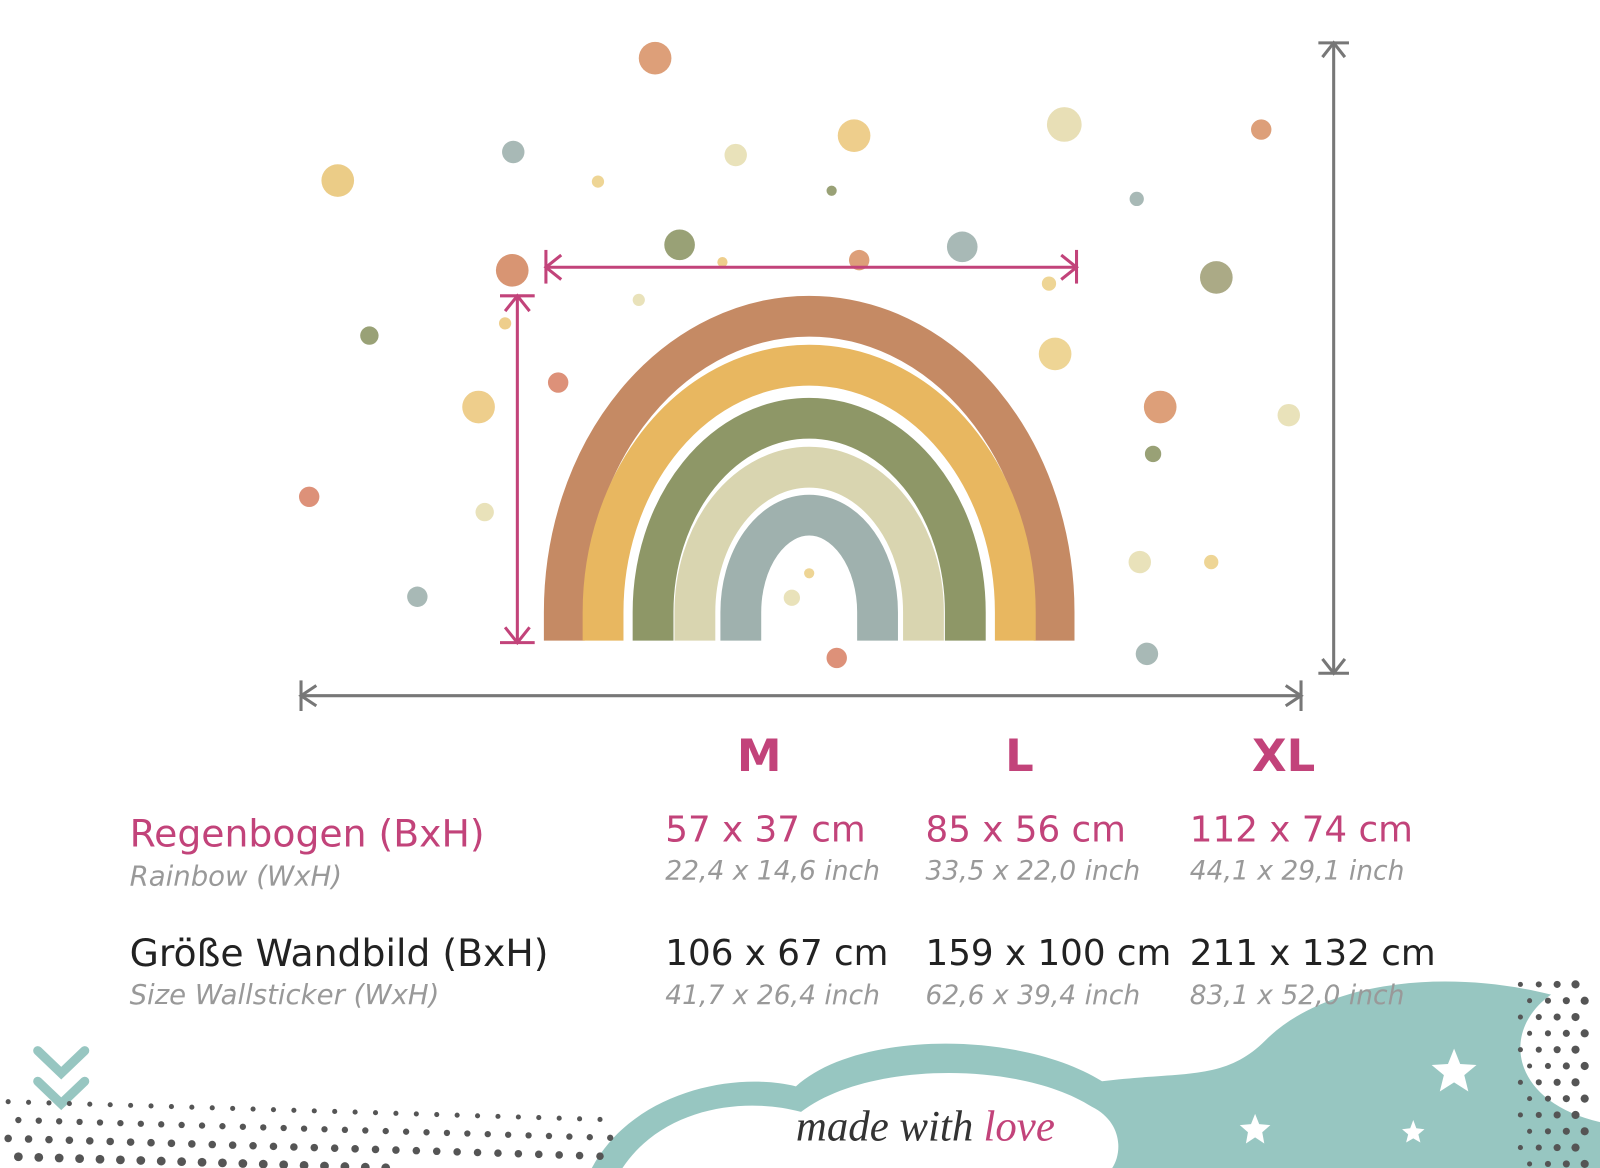 The width and height of the screenshot is (1600, 1168). I want to click on size-inch: 62,6 x 39,4 inch, so click(1033, 995).